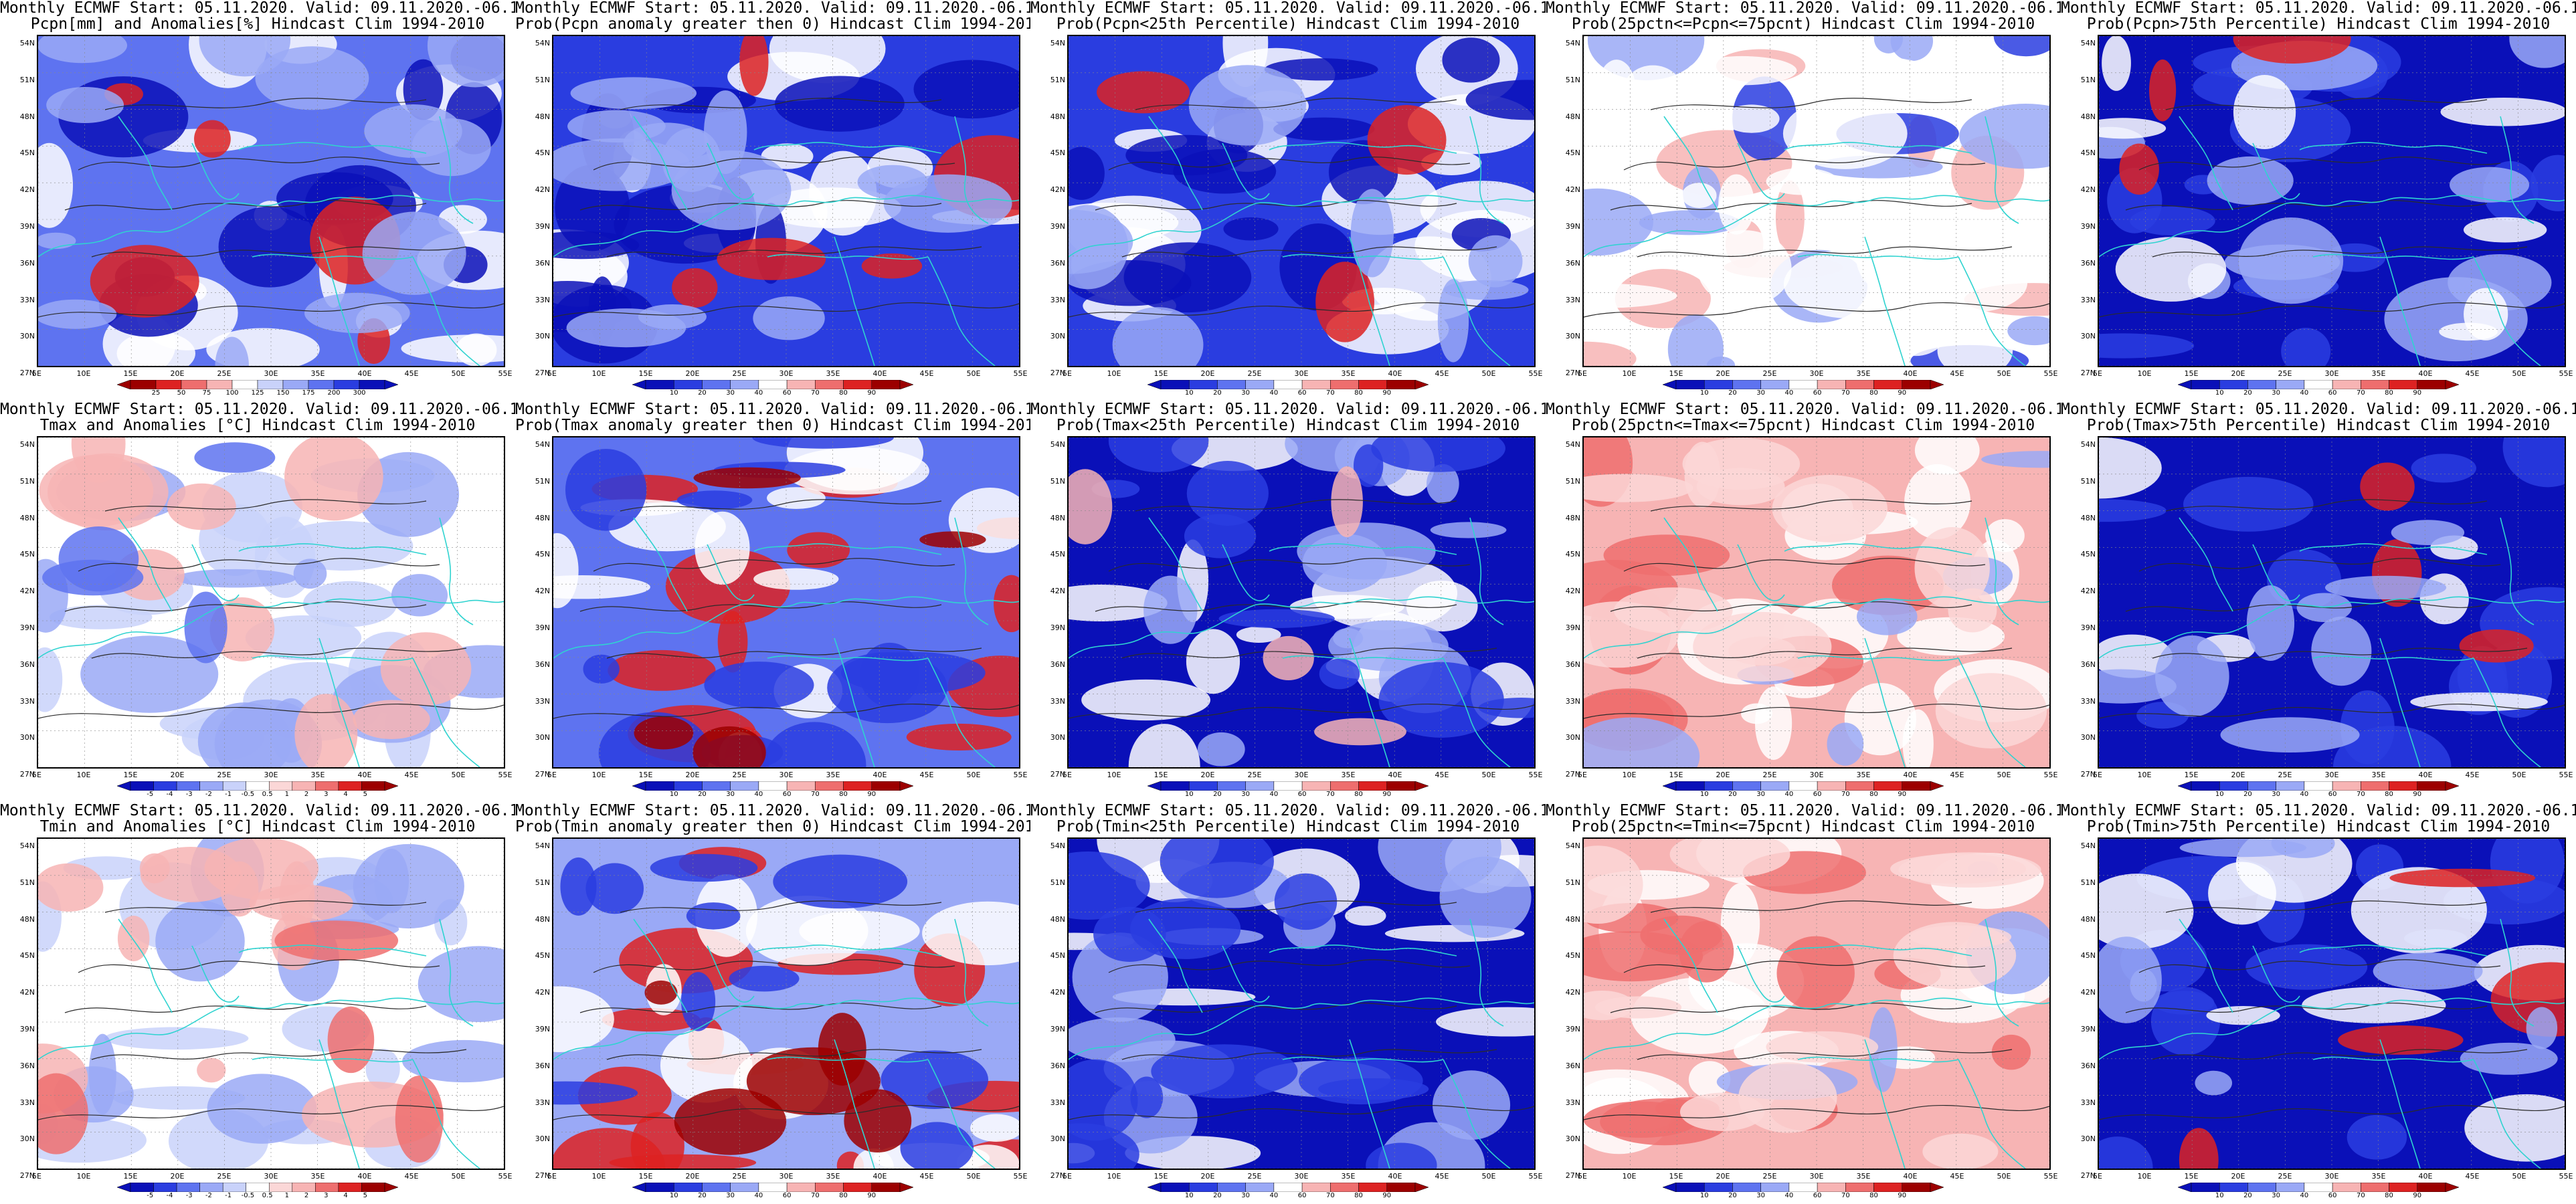 This screenshot has width=2576, height=1204. Describe the element at coordinates (345, 1195) in the screenshot. I see `colorbar-tick-label: 4` at that location.